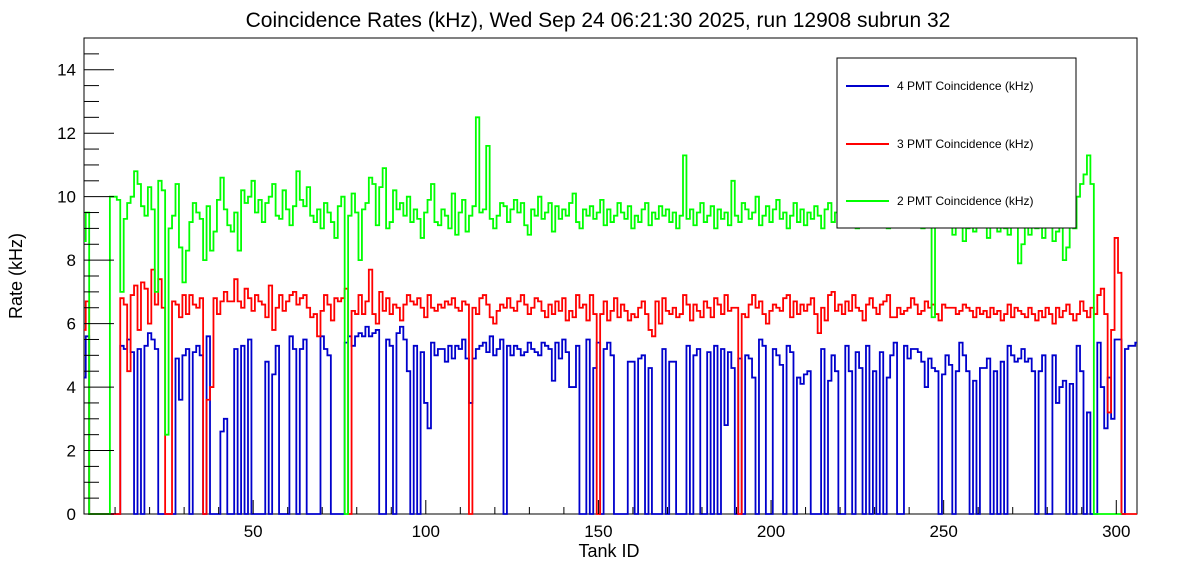 The height and width of the screenshot is (572, 1196). I want to click on y-tick-label: 10, so click(66, 197).